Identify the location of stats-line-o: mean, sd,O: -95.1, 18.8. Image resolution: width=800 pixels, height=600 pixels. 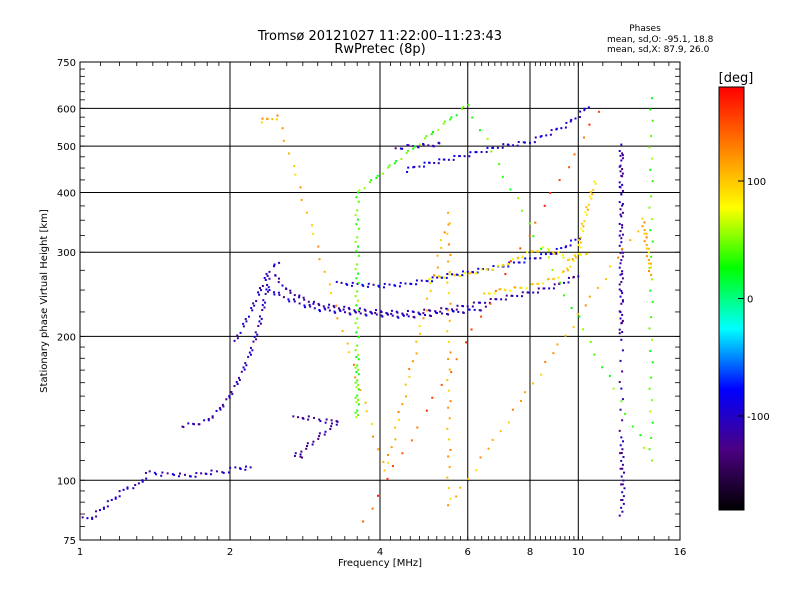
(660, 40).